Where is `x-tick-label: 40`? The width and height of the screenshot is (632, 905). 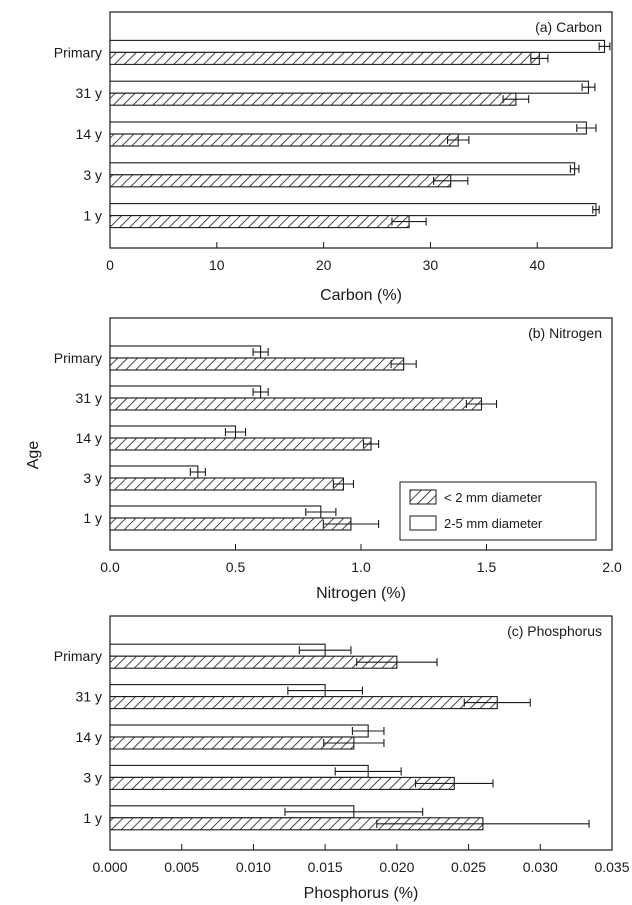
x-tick-label: 40 is located at coordinates (537, 265).